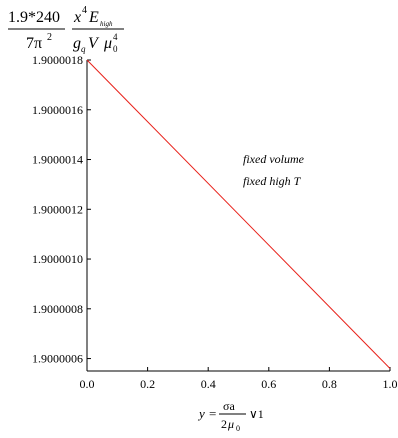 The image size is (398, 438). What do you see at coordinates (115, 49) in the screenshot?
I see `ylabel-den-mu-sub: 0` at bounding box center [115, 49].